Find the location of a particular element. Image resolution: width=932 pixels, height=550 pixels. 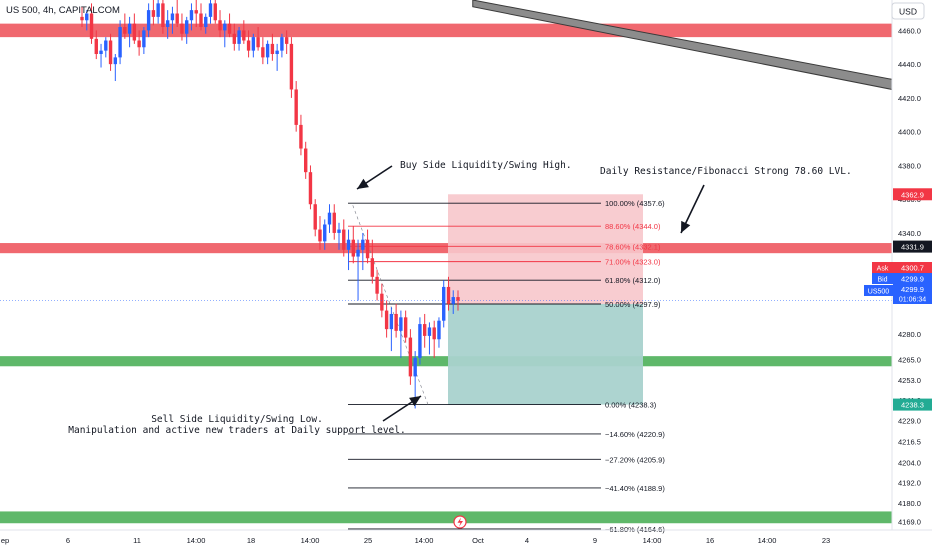

price-tag-ask: 4300.7 is located at coordinates (912, 268).